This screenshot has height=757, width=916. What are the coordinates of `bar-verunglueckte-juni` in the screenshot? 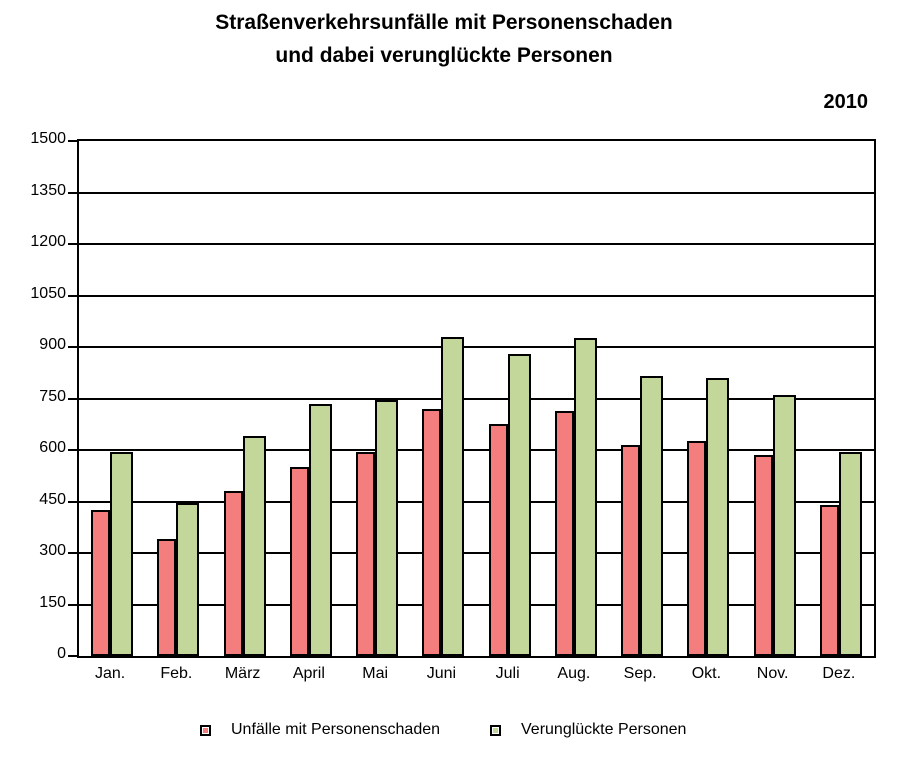 It's located at (453, 496).